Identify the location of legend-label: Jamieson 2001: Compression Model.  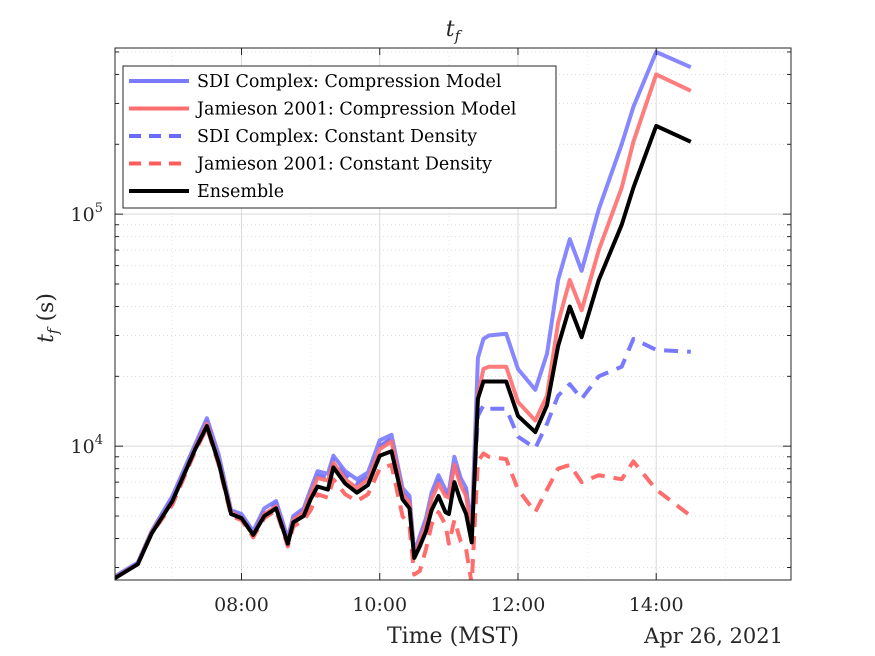
(356, 110).